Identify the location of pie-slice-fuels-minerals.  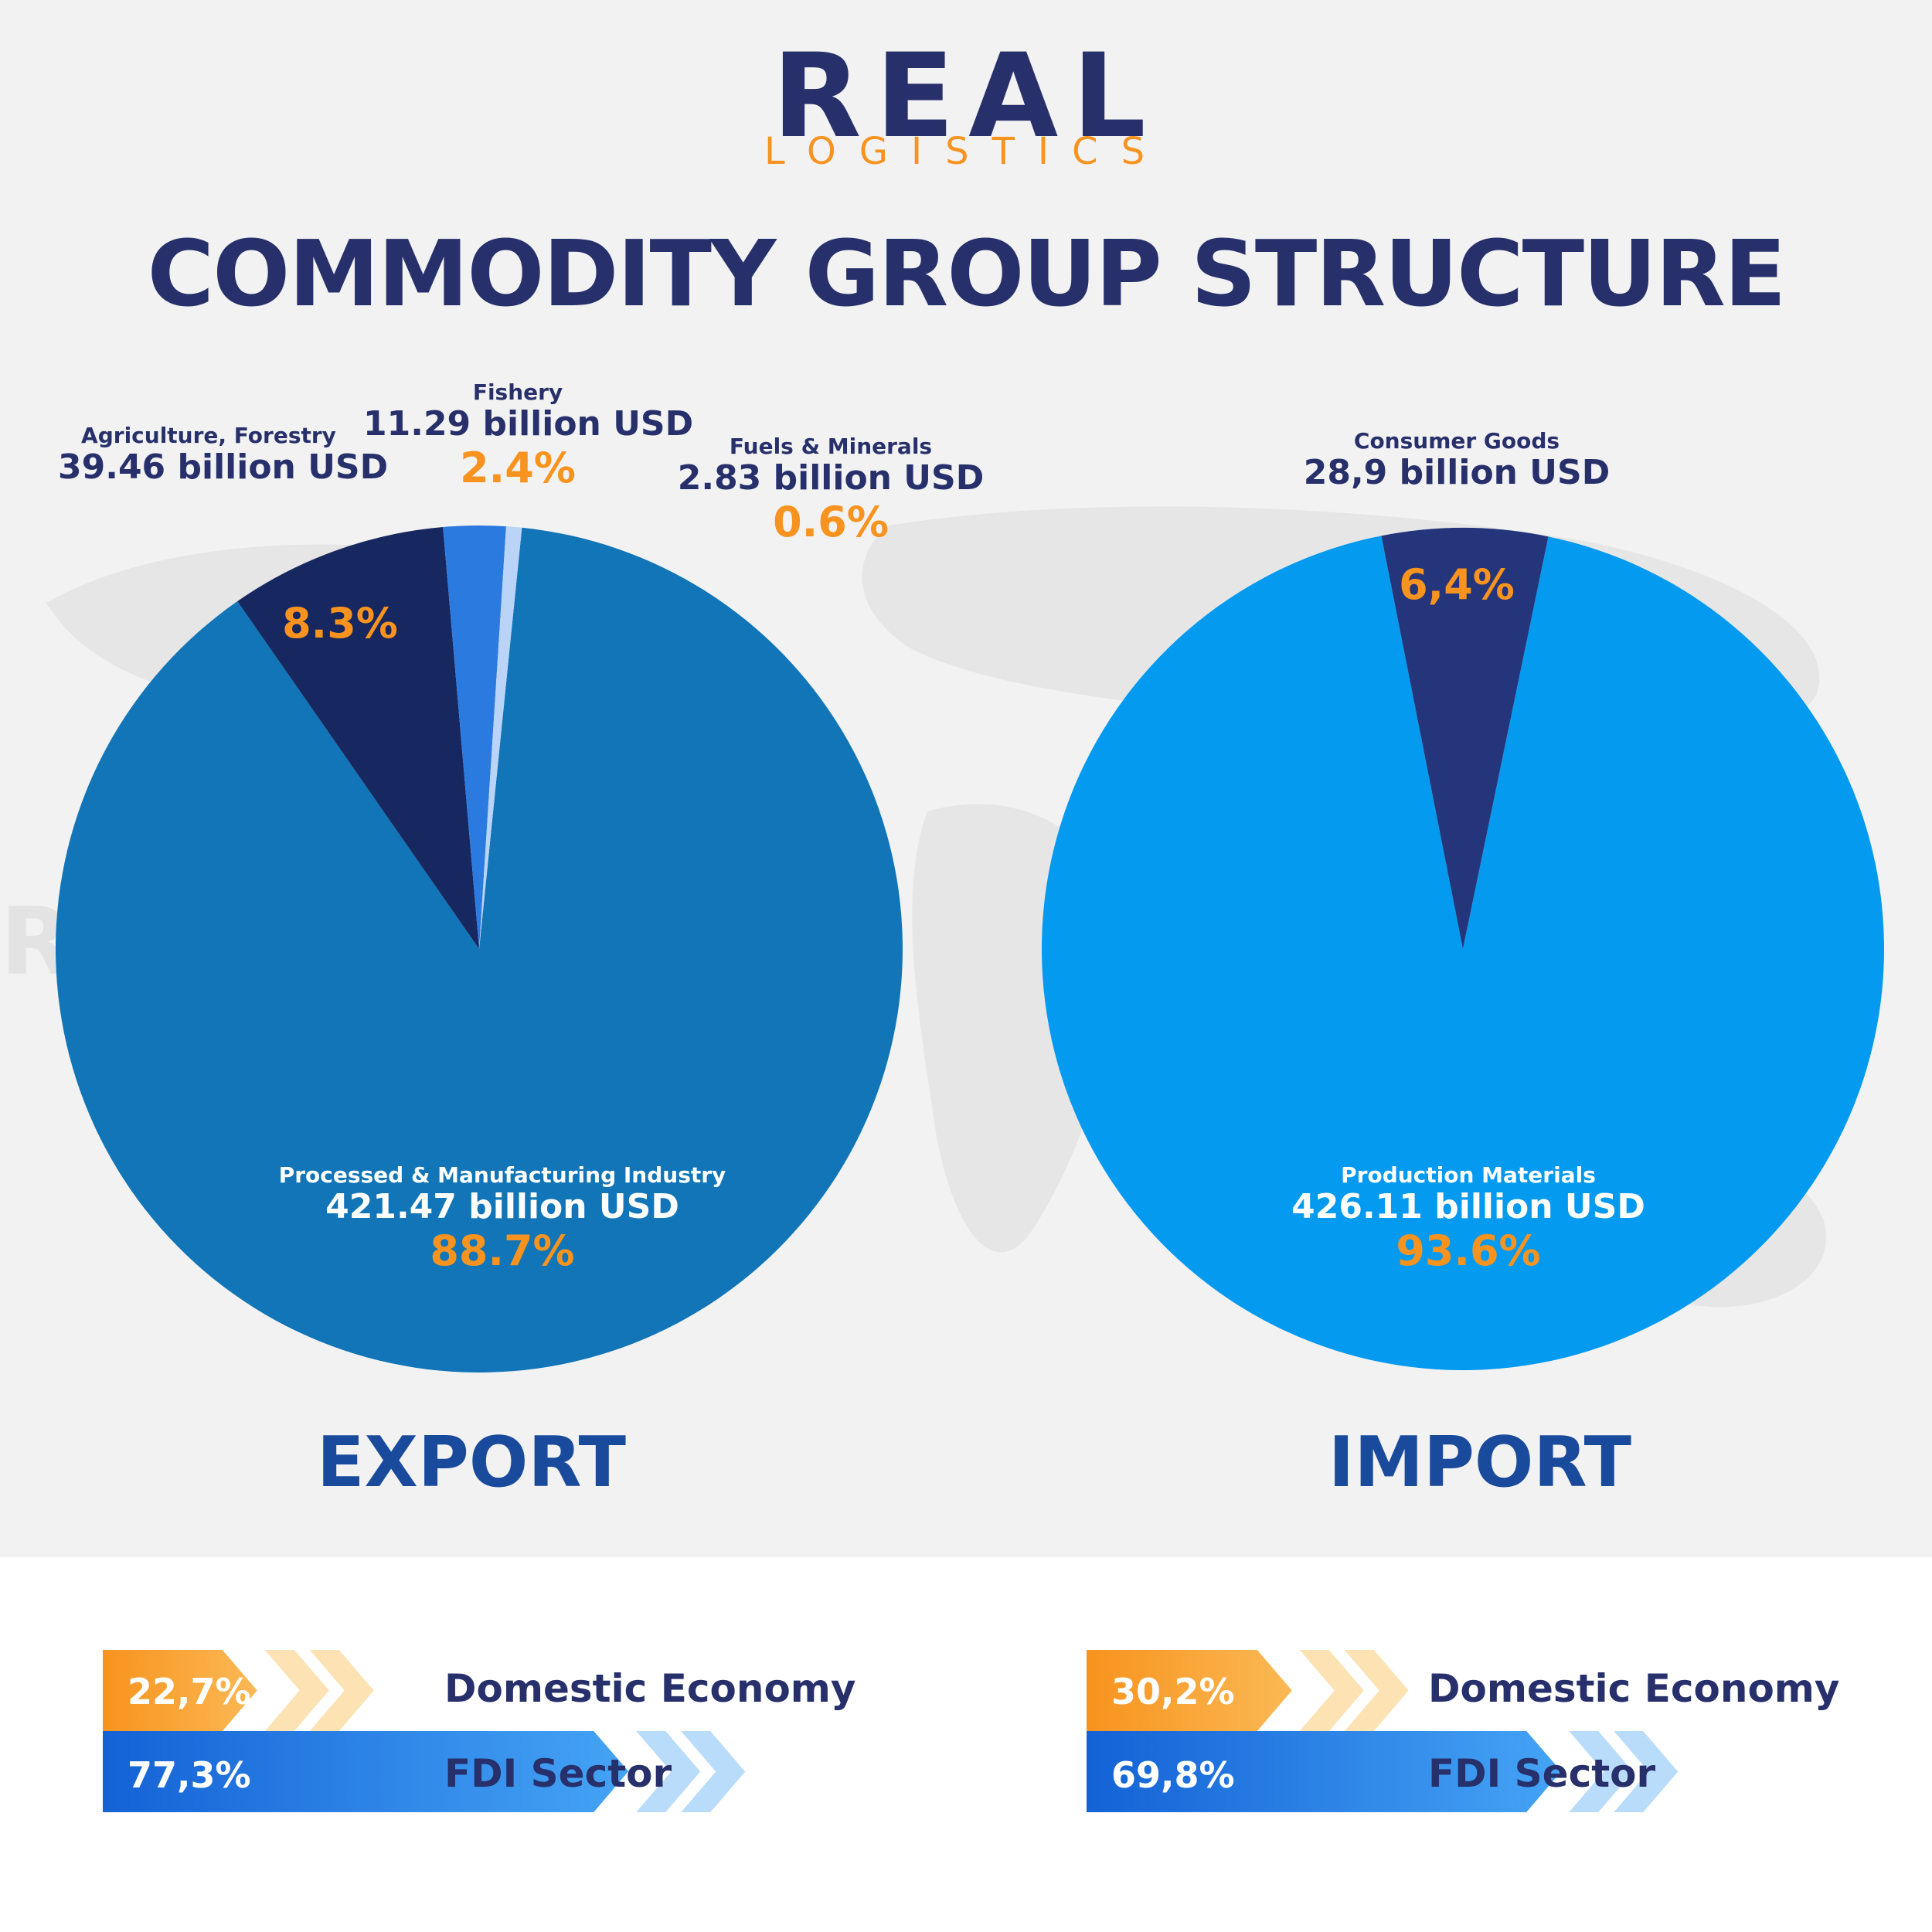
(500, 738).